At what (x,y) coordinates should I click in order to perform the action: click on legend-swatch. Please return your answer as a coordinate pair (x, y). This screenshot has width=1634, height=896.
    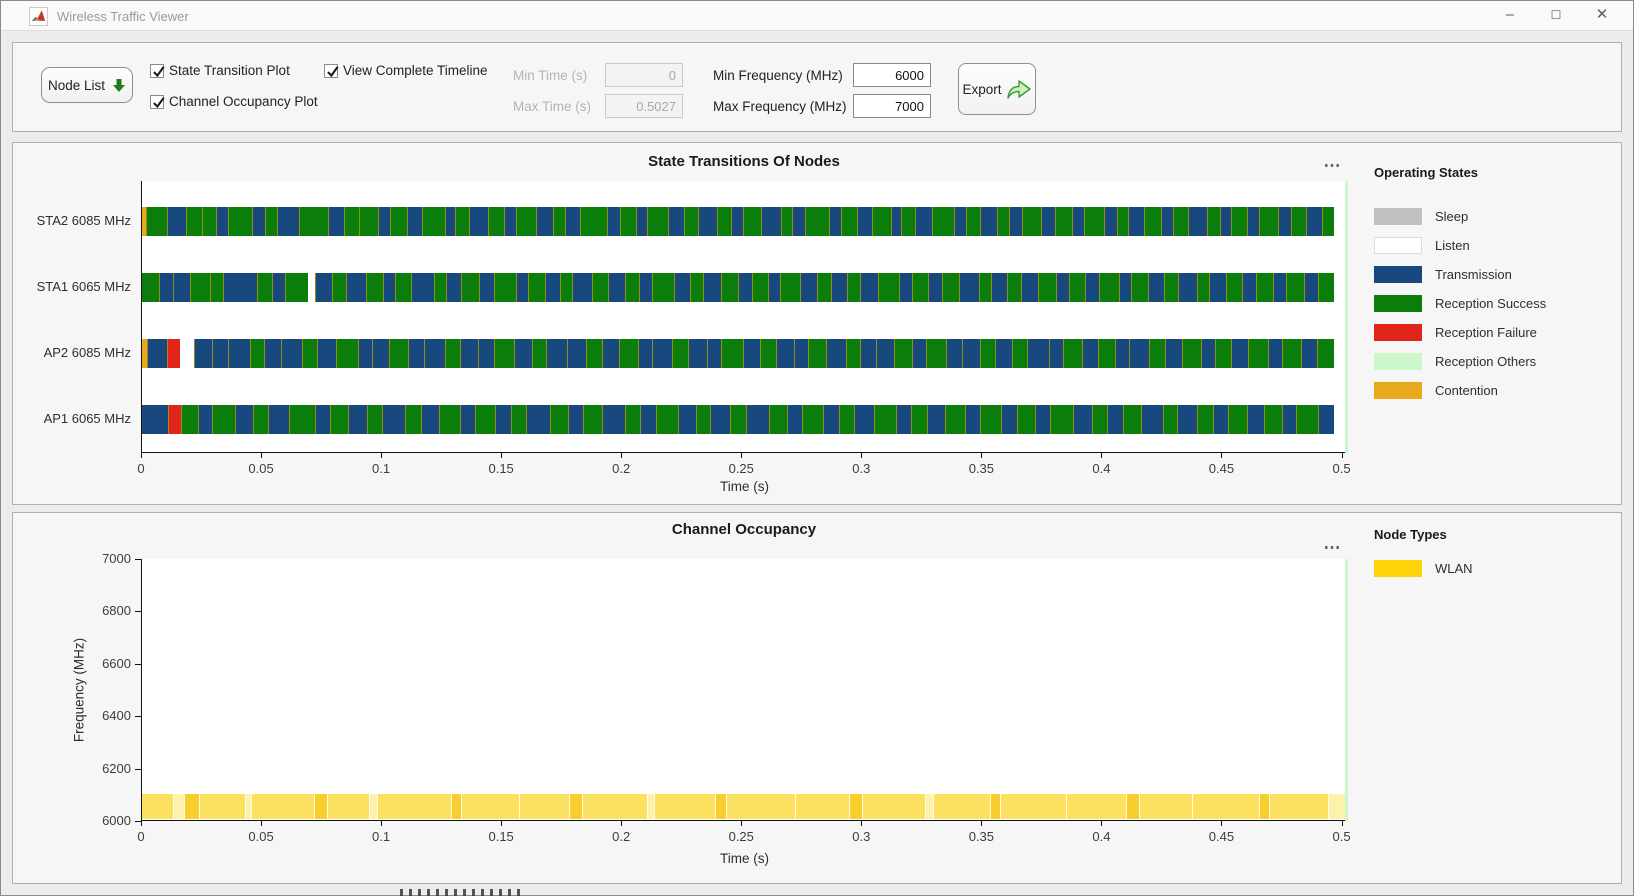
    Looking at the image, I should click on (1398, 216).